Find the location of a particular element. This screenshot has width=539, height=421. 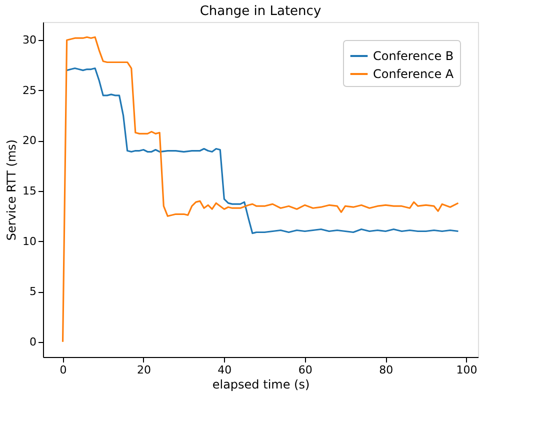

y-tick-label: 25 is located at coordinates (29, 90).